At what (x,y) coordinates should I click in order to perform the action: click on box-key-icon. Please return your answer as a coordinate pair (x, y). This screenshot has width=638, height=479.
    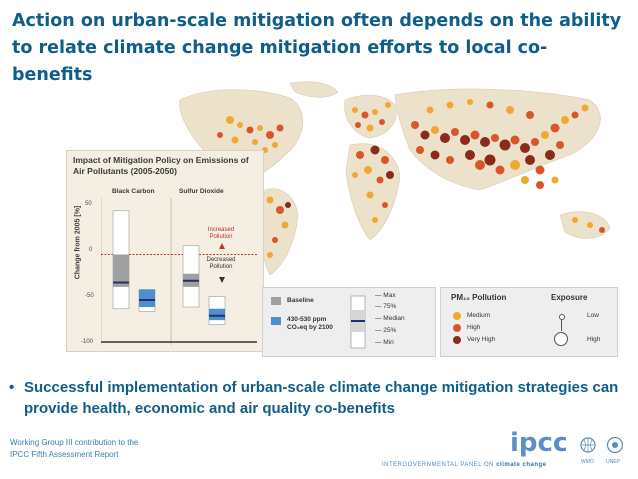
    Looking at the image, I should click on (358, 322).